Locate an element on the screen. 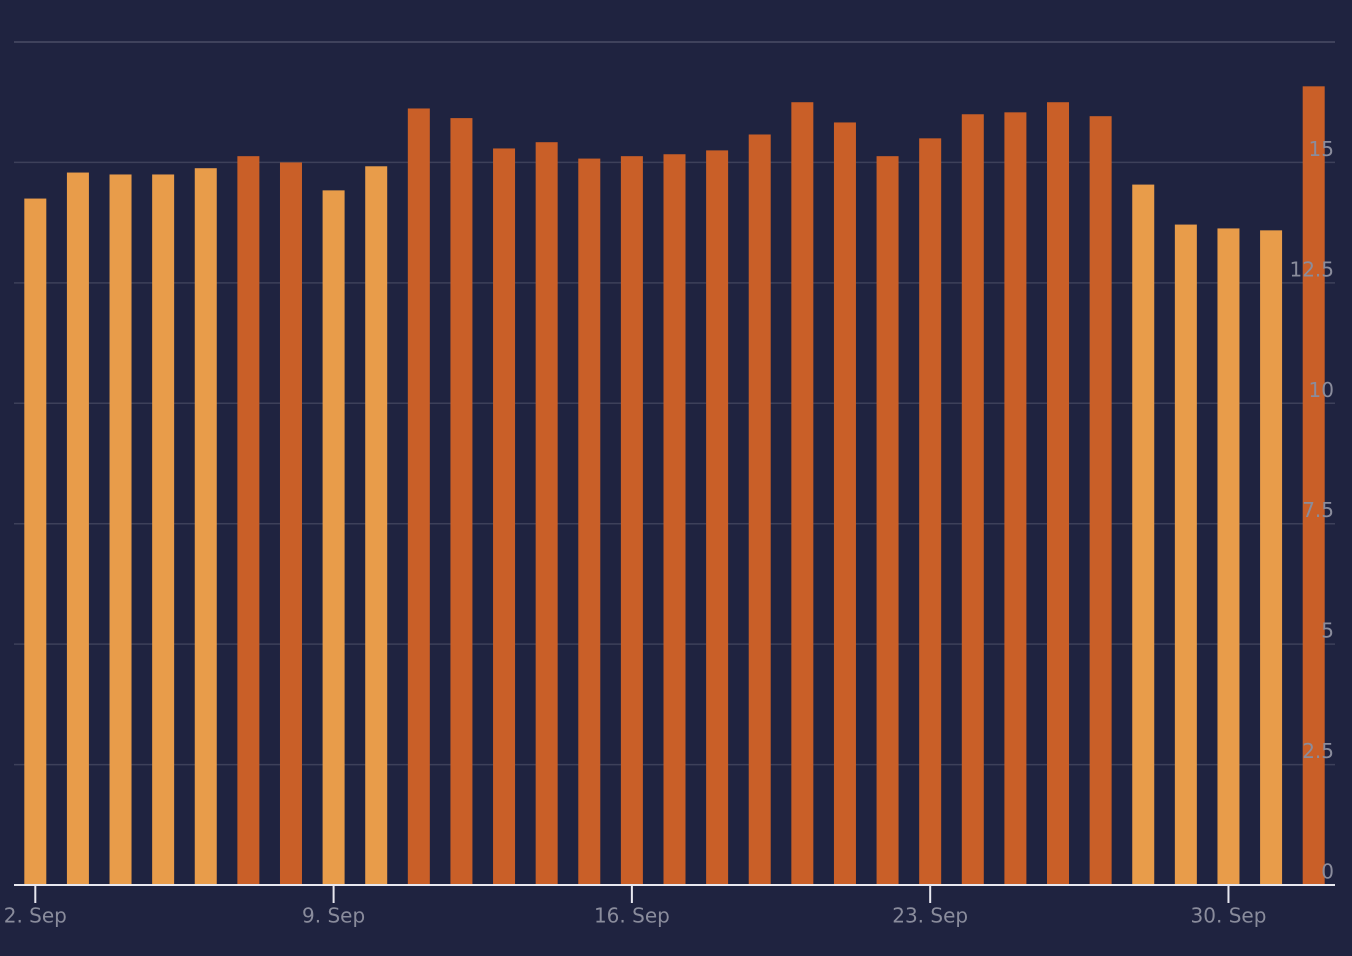  y-tick-label: 2.5 is located at coordinates (1318, 751).